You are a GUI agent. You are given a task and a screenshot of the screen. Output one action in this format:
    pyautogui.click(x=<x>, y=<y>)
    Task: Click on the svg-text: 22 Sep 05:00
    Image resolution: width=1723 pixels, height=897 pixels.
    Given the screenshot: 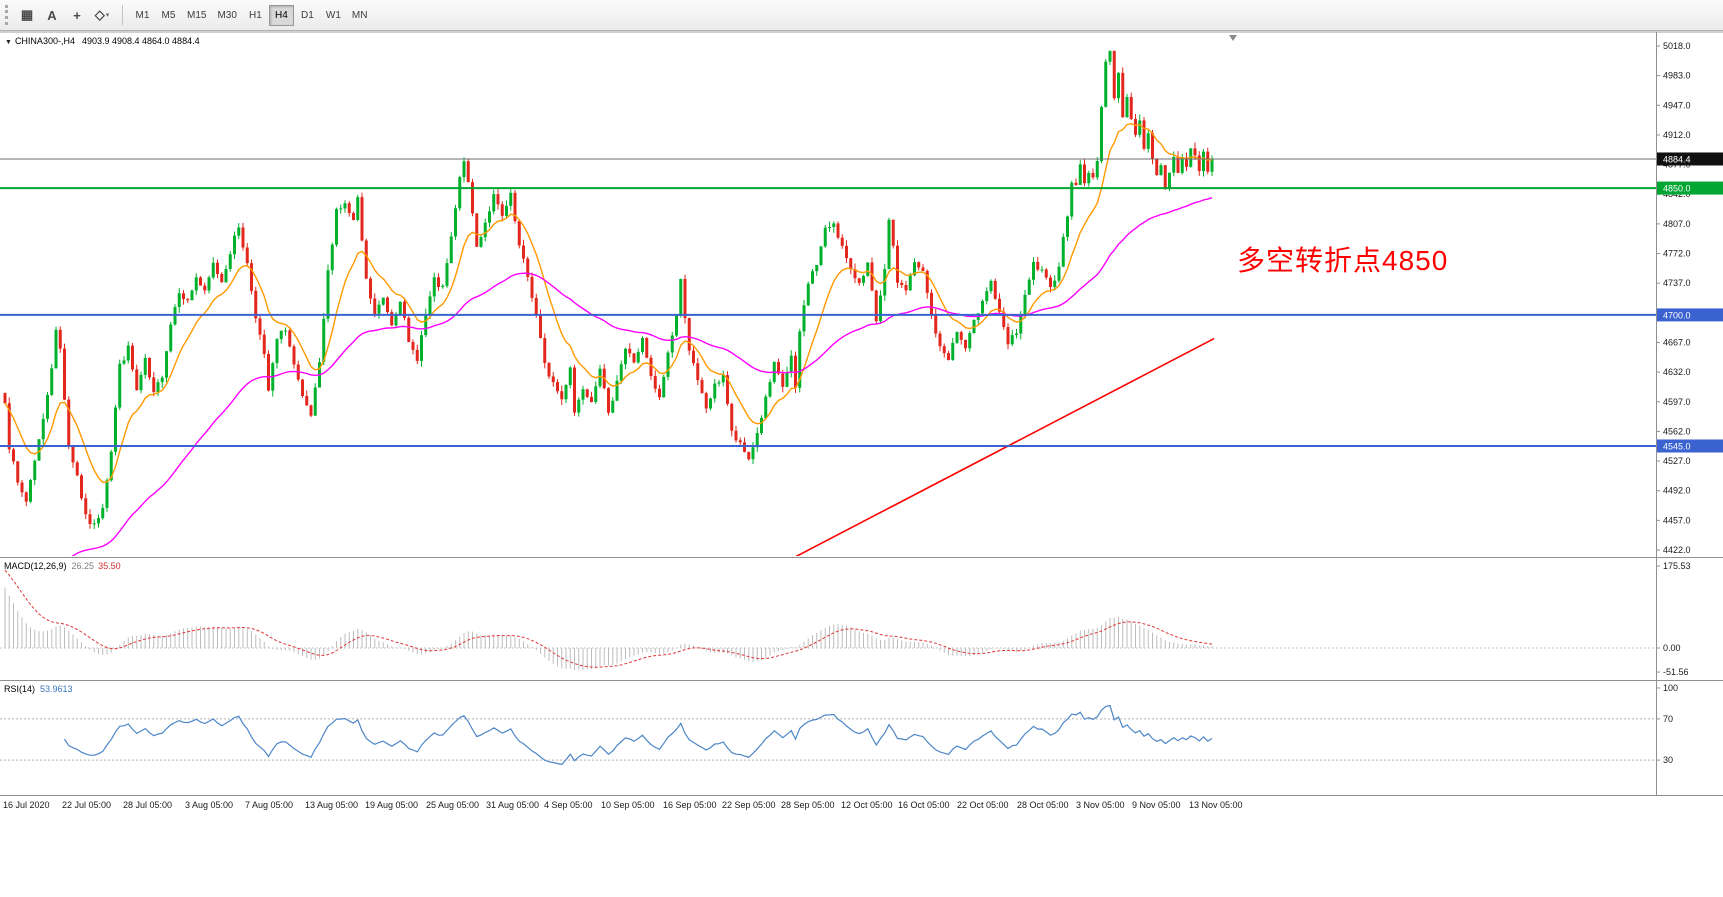 What is the action you would take?
    pyautogui.click(x=749, y=805)
    